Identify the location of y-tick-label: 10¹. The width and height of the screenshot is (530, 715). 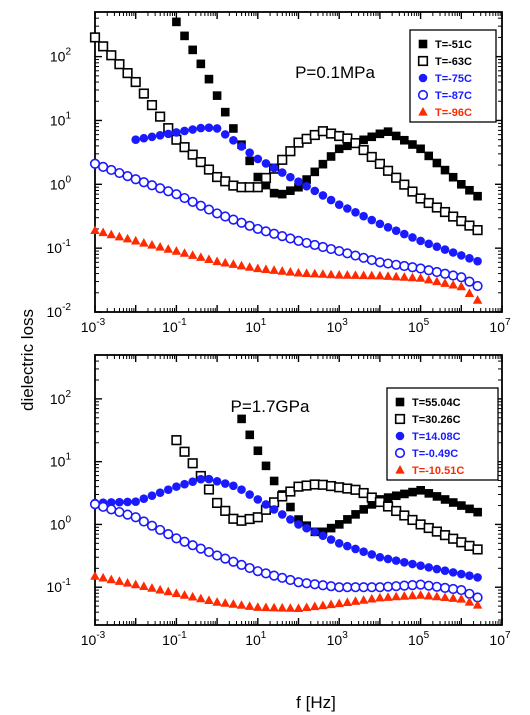
(61, 461).